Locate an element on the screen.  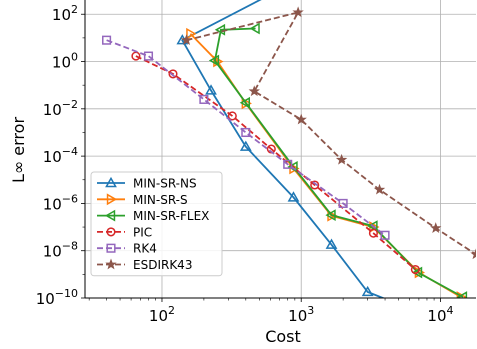
legend-entry: ESDIRK43 is located at coordinates (144, 265).